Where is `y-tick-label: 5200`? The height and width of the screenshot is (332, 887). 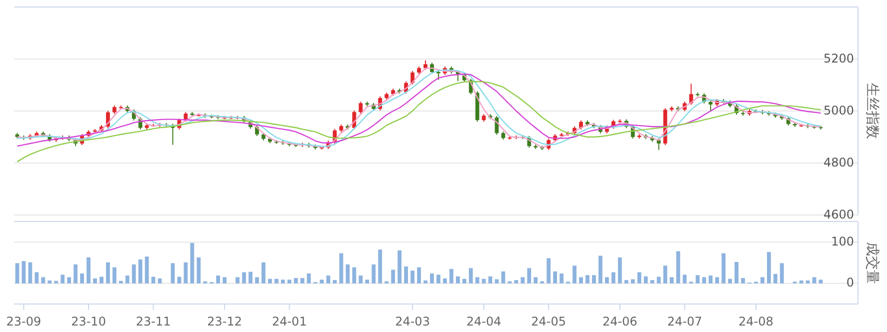 y-tick-label: 5200 is located at coordinates (838, 58).